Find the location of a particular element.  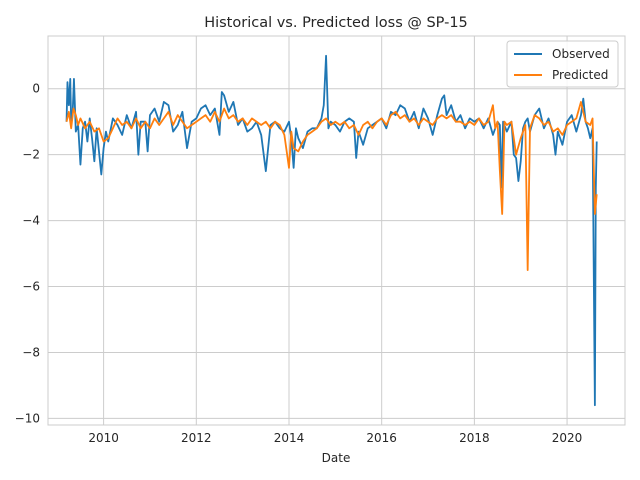

y-tick-label: −2 is located at coordinates (31, 155).